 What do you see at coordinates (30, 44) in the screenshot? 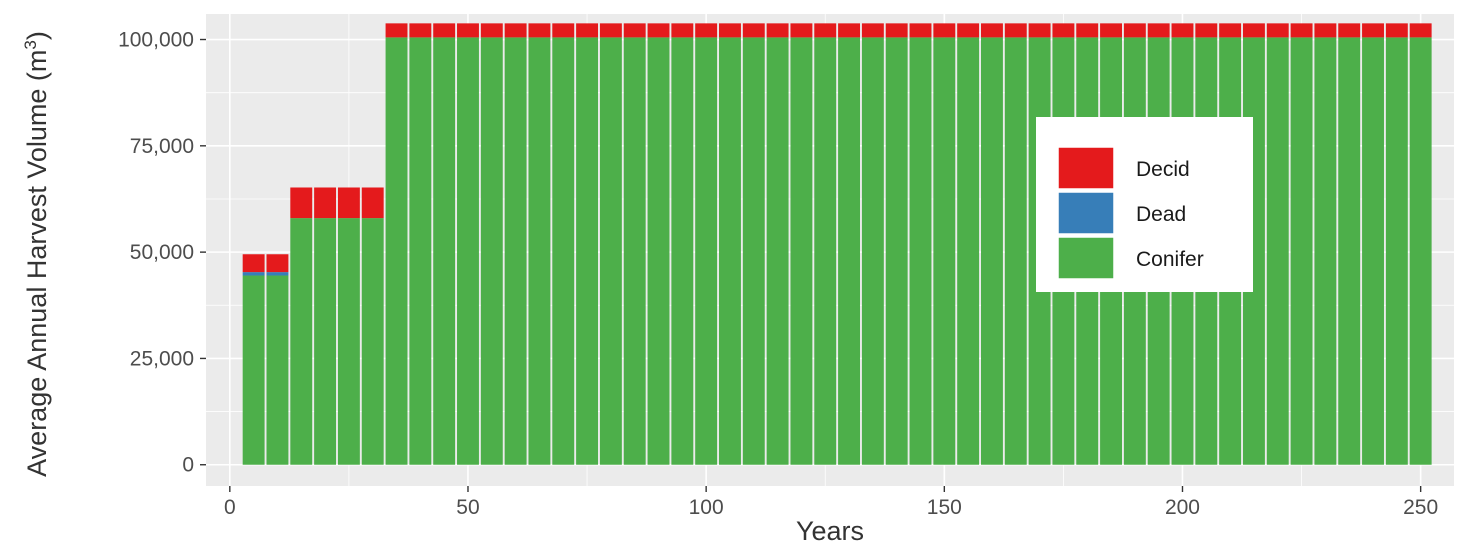
I see `y-axis-title-superscript: 3` at bounding box center [30, 44].